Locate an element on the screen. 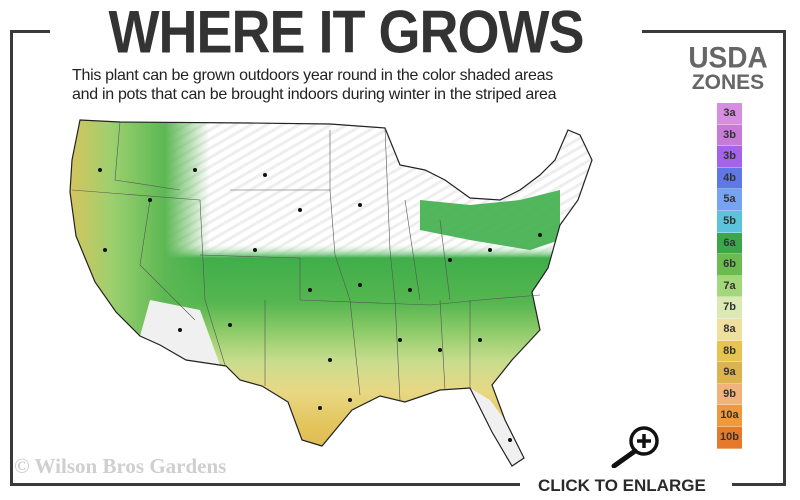 The height and width of the screenshot is (500, 800). legend-title: USDA ZONES is located at coordinates (728, 67).